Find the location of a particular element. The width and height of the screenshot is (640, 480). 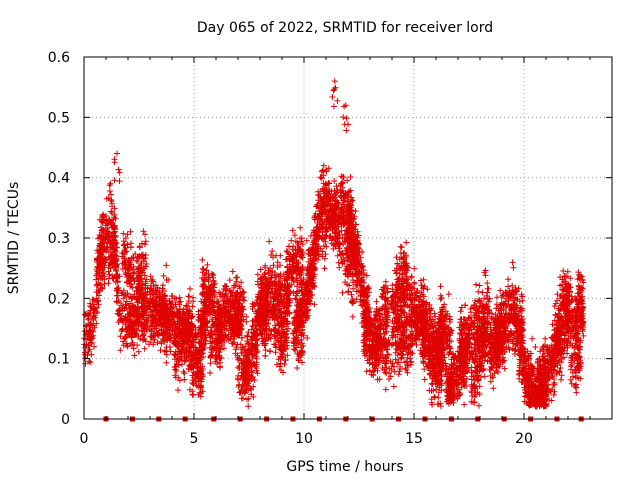

y-tick-label: 0.6 is located at coordinates (59, 58).